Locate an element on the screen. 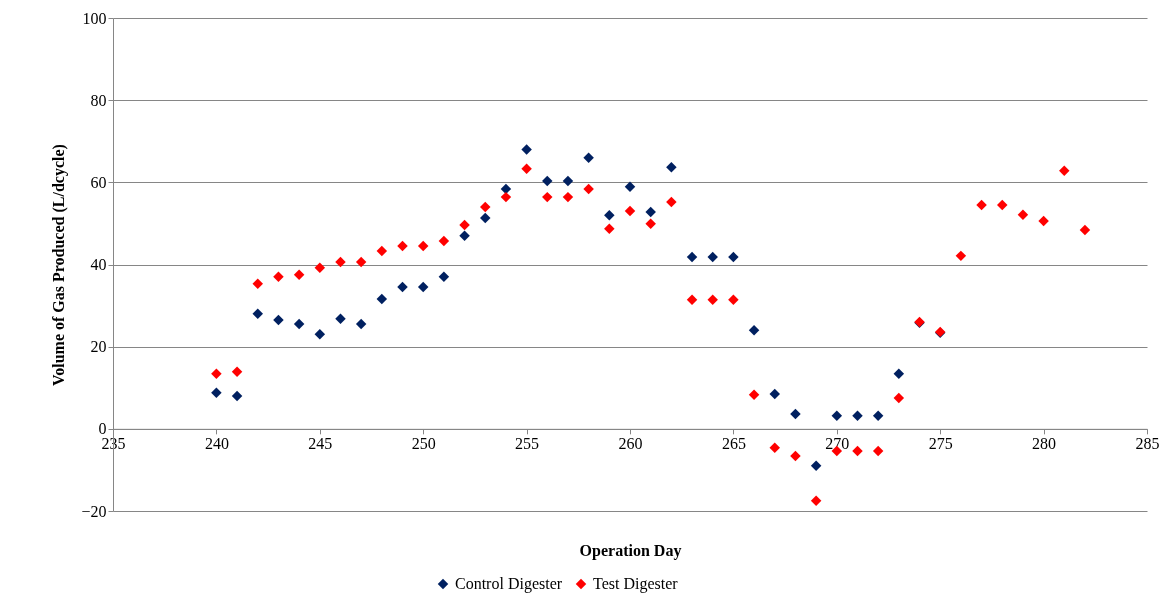 The width and height of the screenshot is (1175, 610). y-axis-title: Volume of Gas Produced (L/dcycle) is located at coordinates (59, 265).